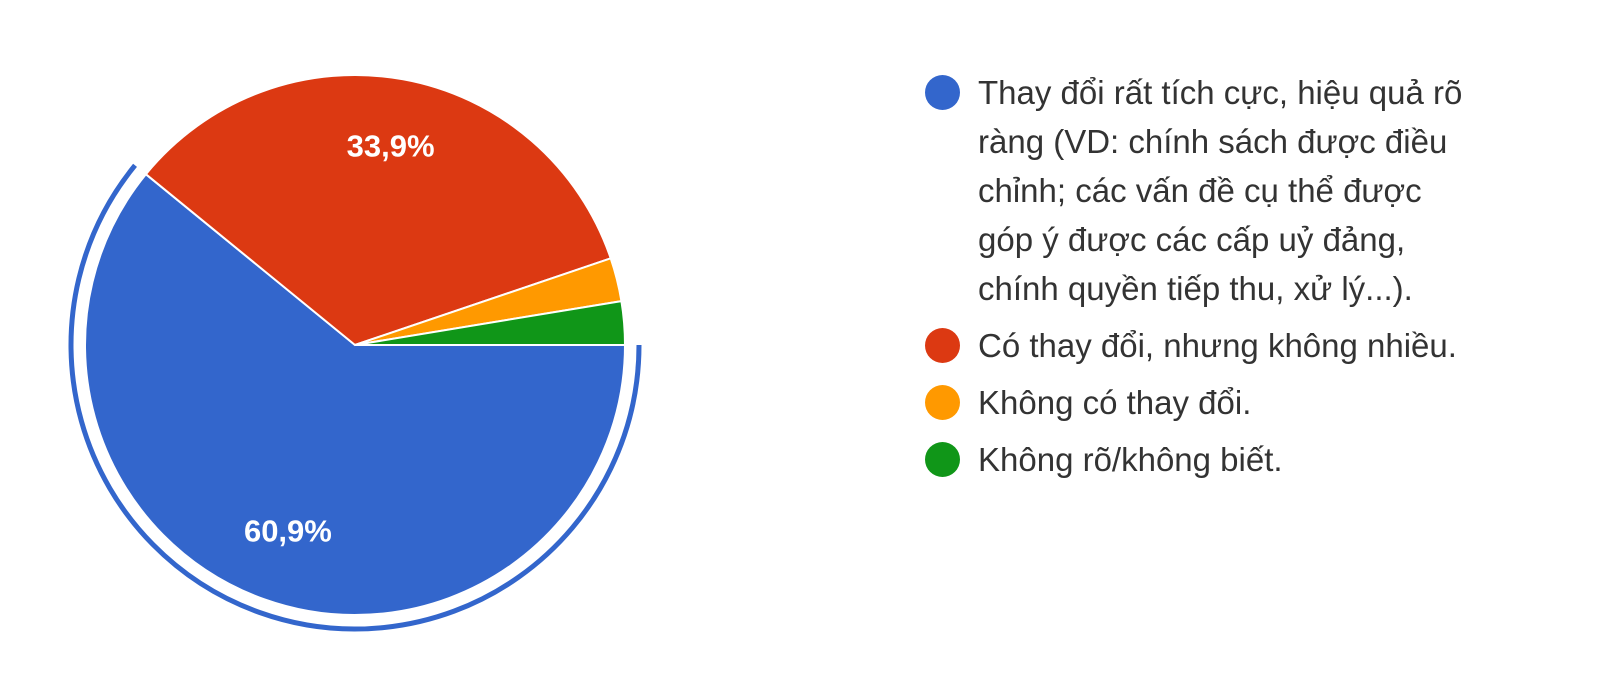 This screenshot has height=691, width=1600. What do you see at coordinates (1115, 402) in the screenshot?
I see `legend-label: Không có thay đổi.` at bounding box center [1115, 402].